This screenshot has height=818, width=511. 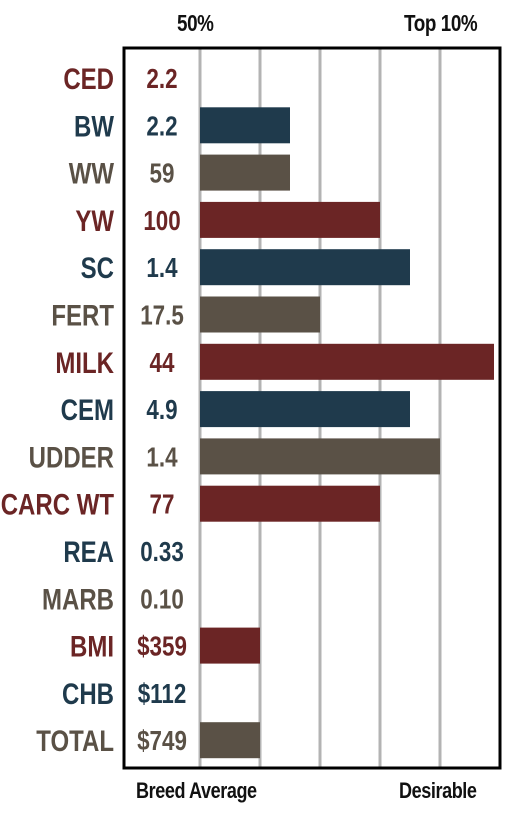 I want to click on bar-bmi, so click(x=230, y=645).